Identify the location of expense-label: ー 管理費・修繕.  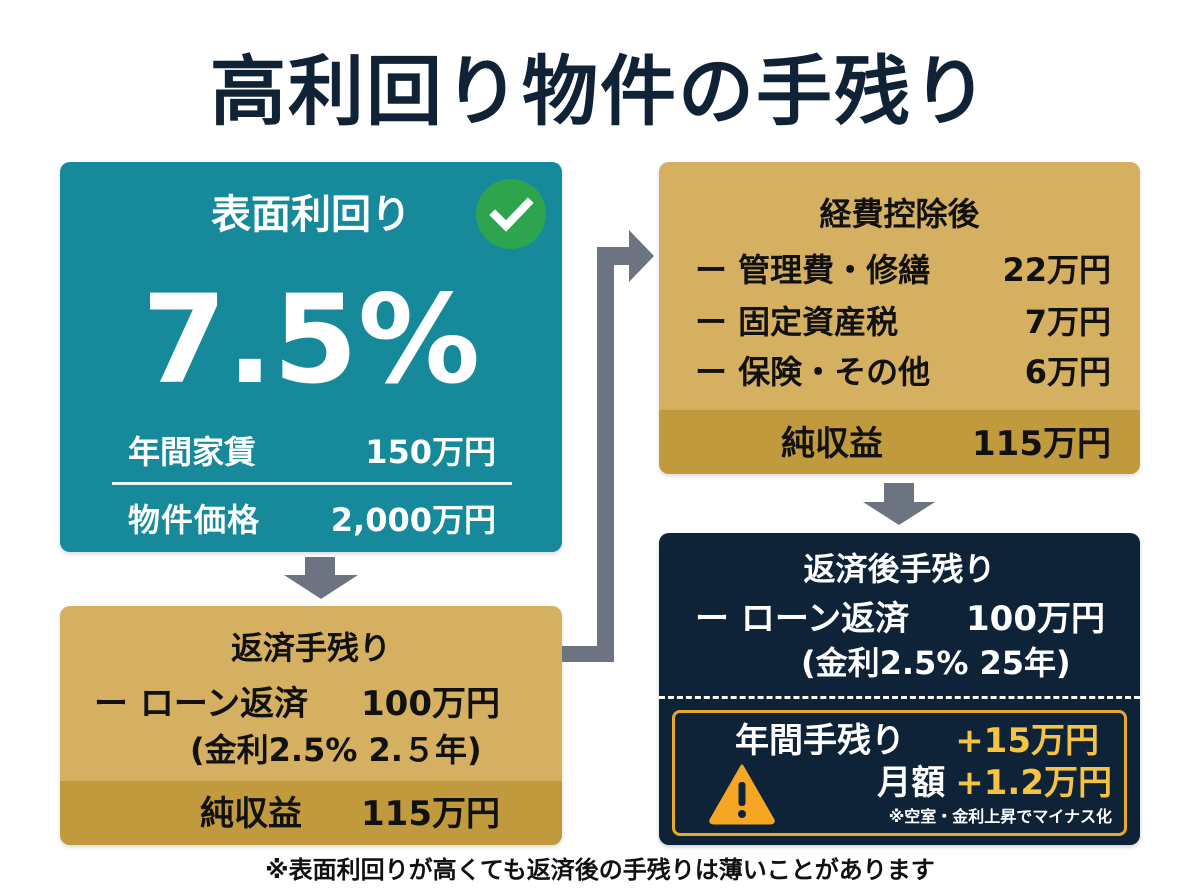
(813, 270).